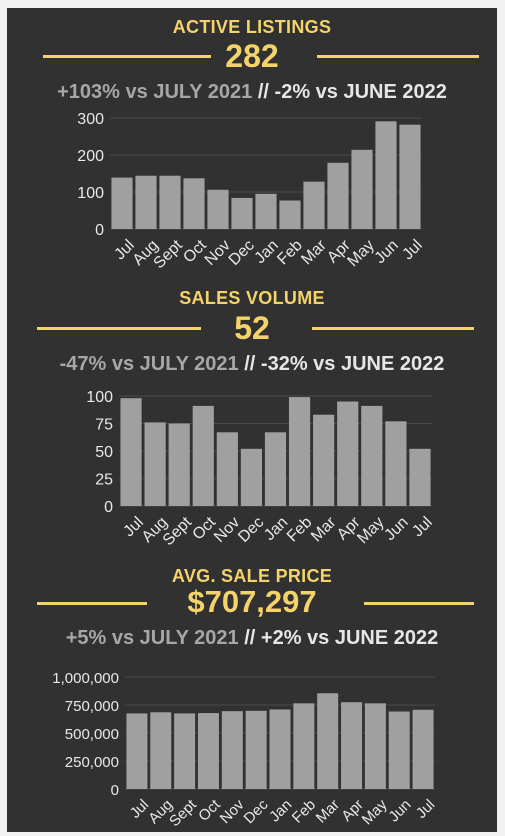 The width and height of the screenshot is (505, 836). What do you see at coordinates (90, 119) in the screenshot?
I see `y-tick-label: 300` at bounding box center [90, 119].